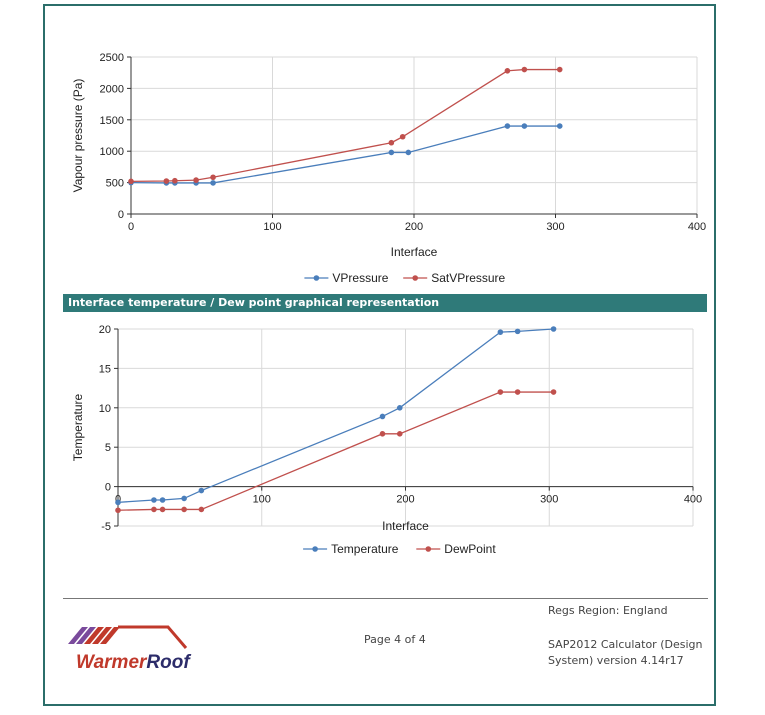  What do you see at coordinates (106, 527) in the screenshot?
I see `y-tick-label: -5` at bounding box center [106, 527].